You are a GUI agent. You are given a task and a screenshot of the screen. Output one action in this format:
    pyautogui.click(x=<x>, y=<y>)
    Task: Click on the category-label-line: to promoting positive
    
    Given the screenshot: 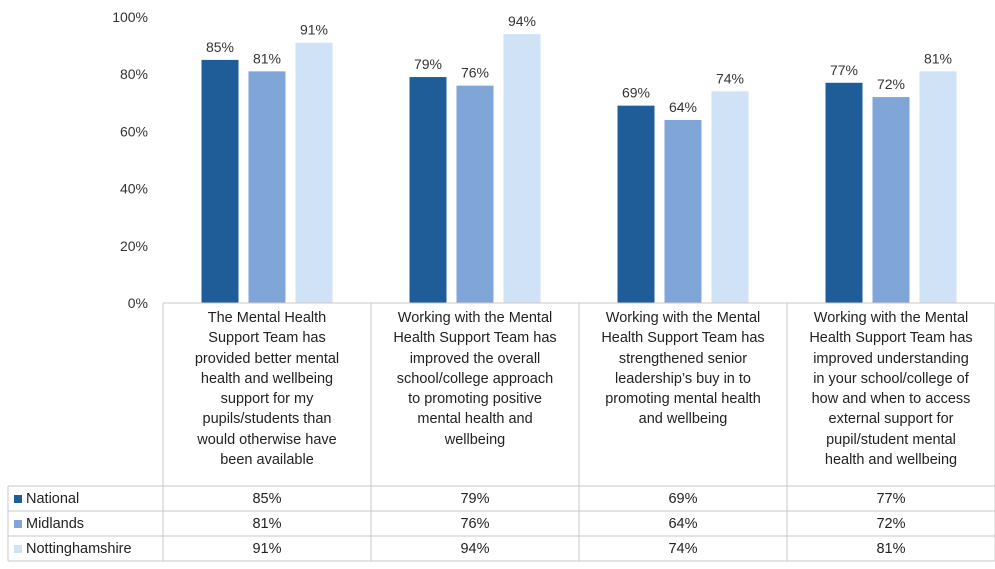 What is the action you would take?
    pyautogui.click(x=475, y=399)
    